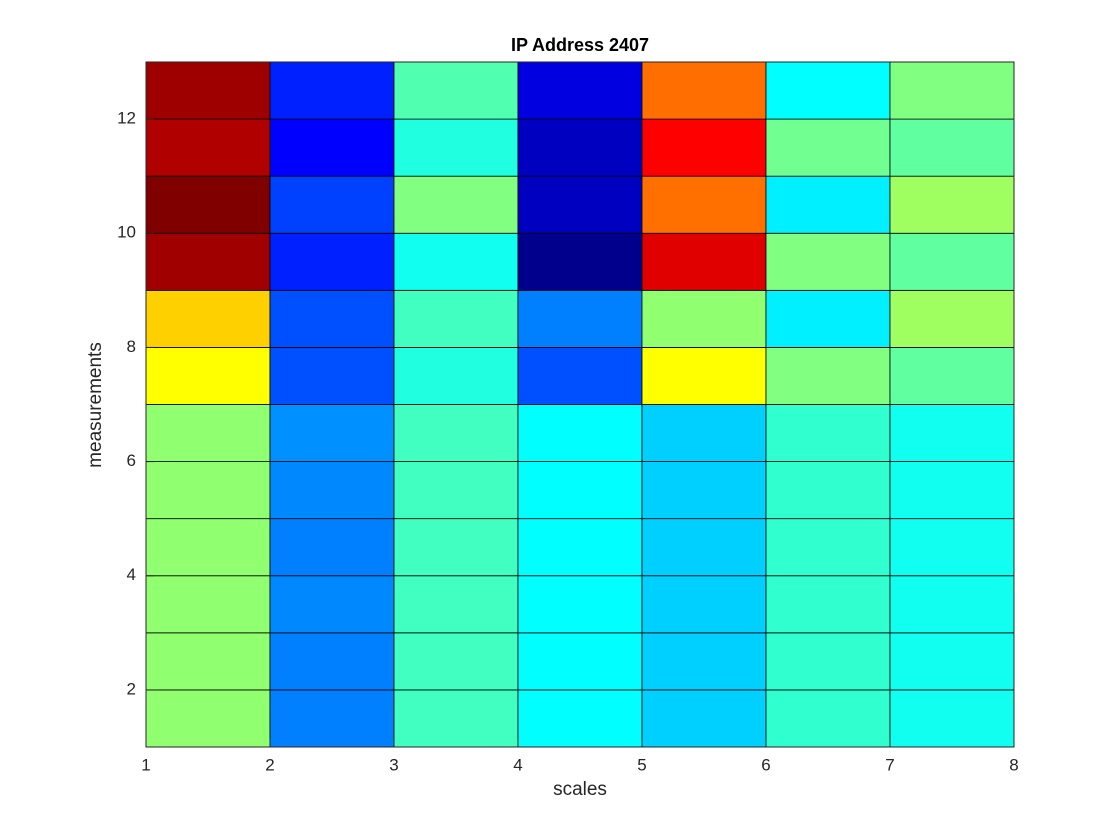 The image size is (1120, 840). Describe the element at coordinates (641, 764) in the screenshot. I see `x-tick-label: 5` at that location.